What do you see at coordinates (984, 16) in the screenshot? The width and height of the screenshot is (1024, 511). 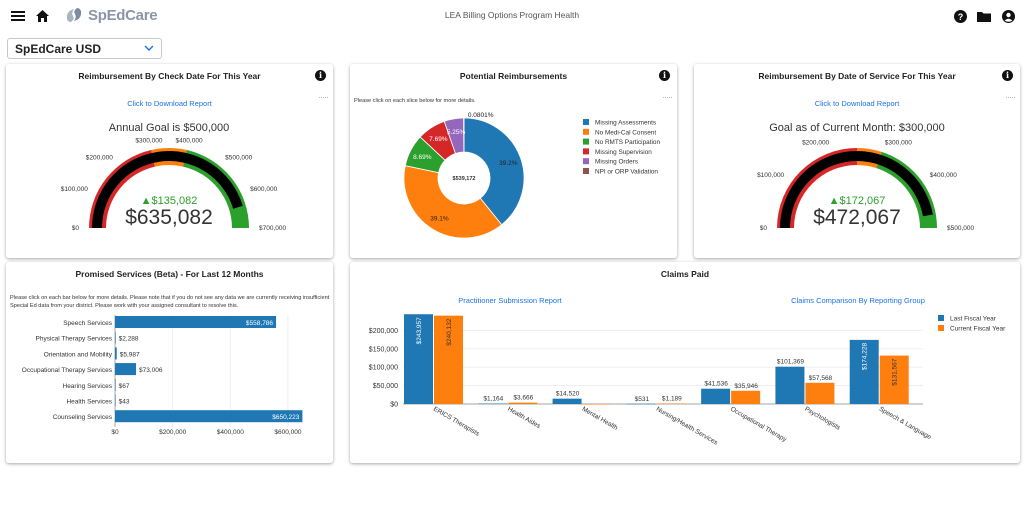 I see `folder-icon` at bounding box center [984, 16].